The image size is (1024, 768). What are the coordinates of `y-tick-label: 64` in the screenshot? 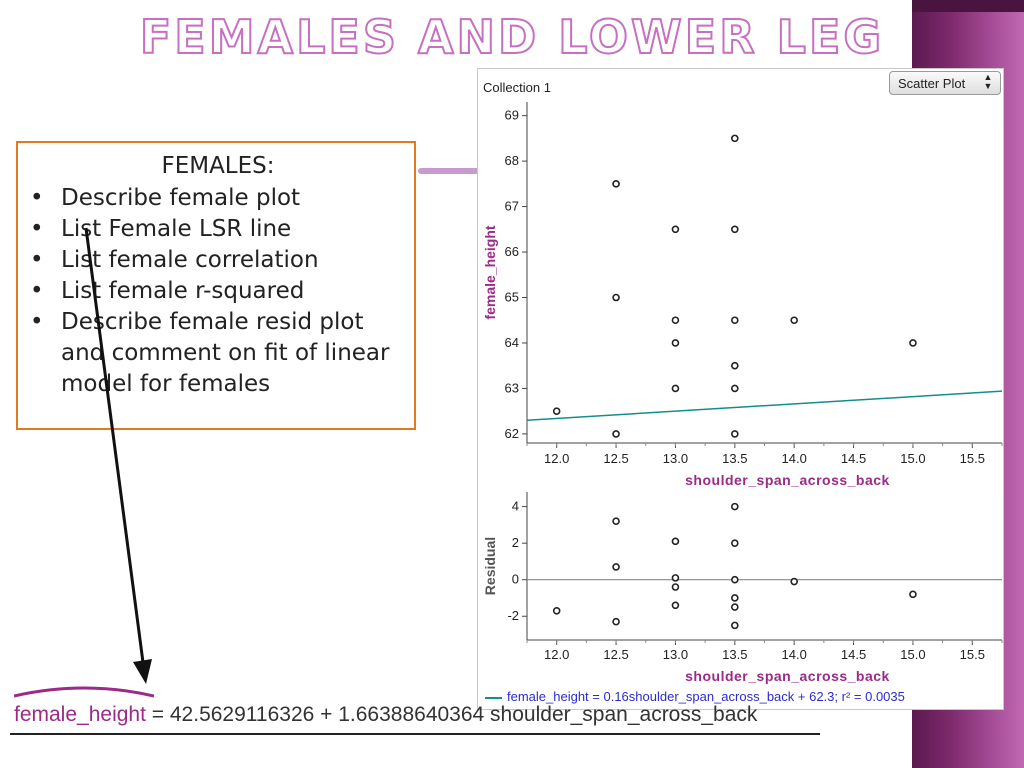 It's located at (512, 342).